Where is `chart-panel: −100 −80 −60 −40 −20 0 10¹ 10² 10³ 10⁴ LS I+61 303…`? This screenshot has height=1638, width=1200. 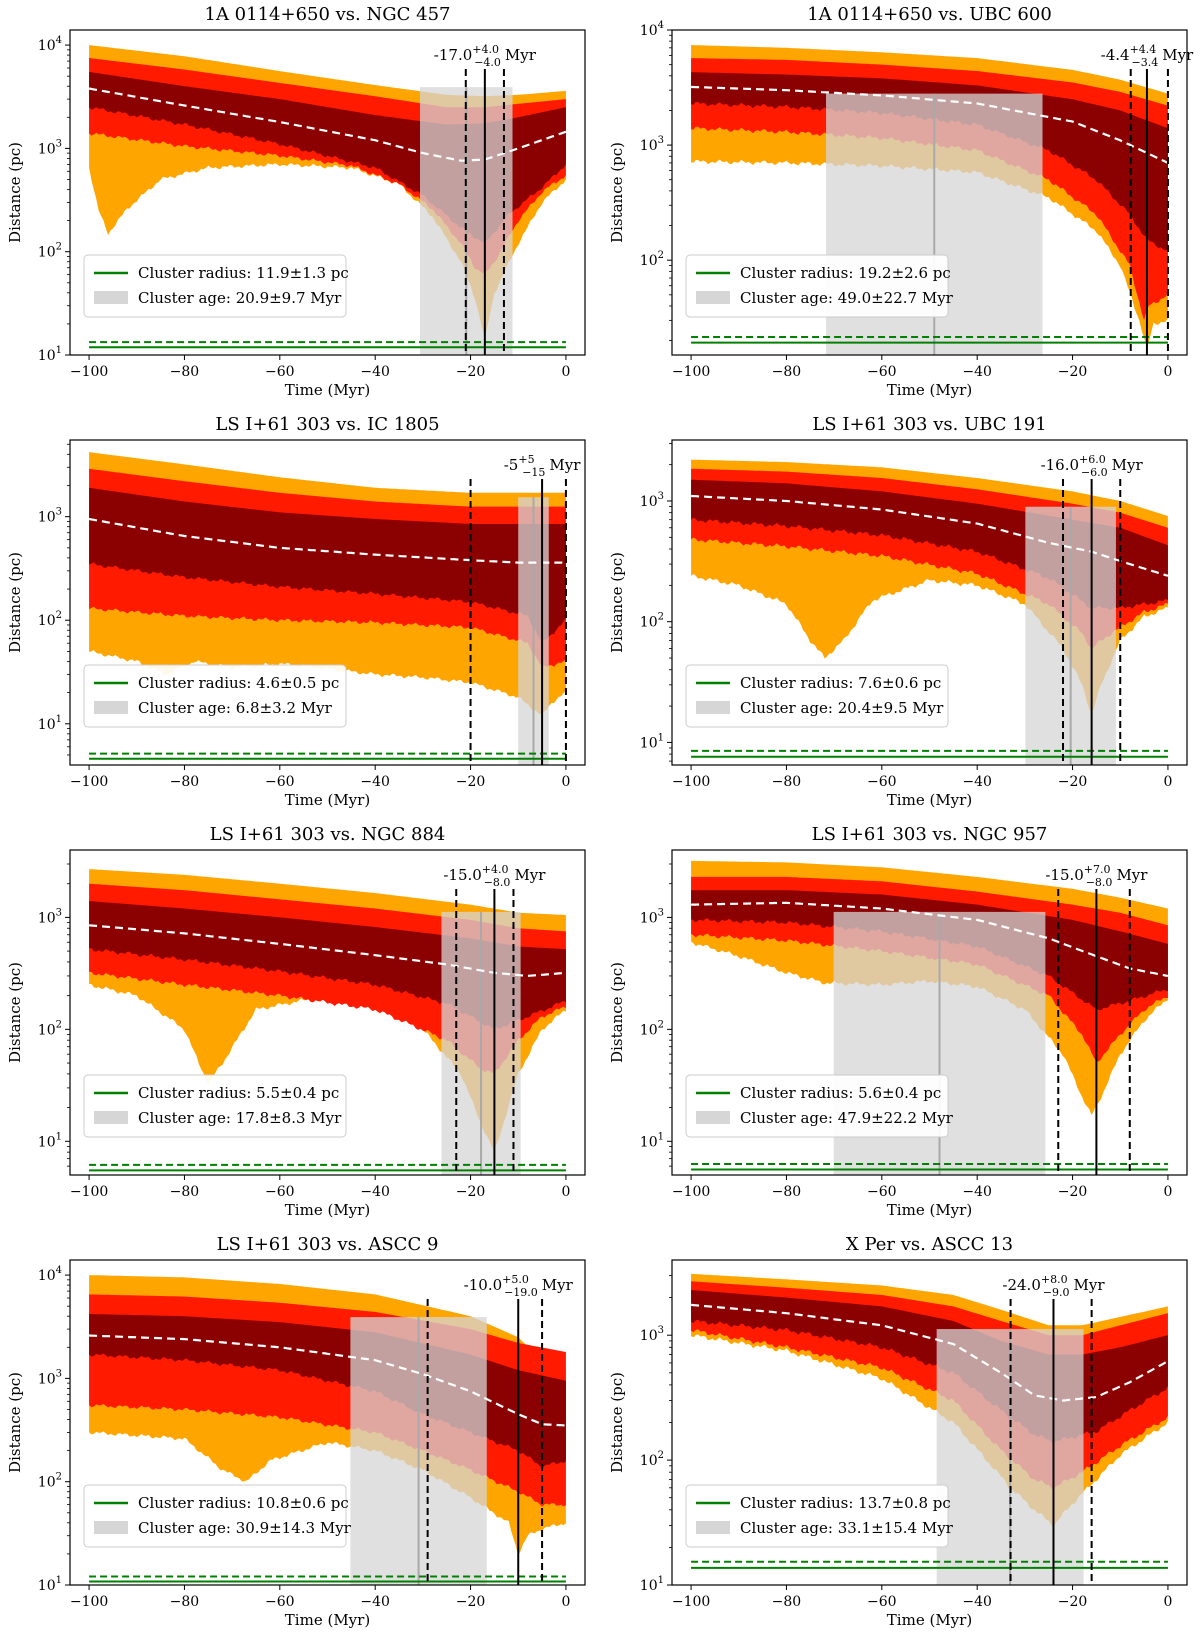
chart-panel: −100 −80 −60 −40 −20 0 10¹ 10² 10³ 10⁴ LS I+61 303… is located at coordinates (296, 1431).